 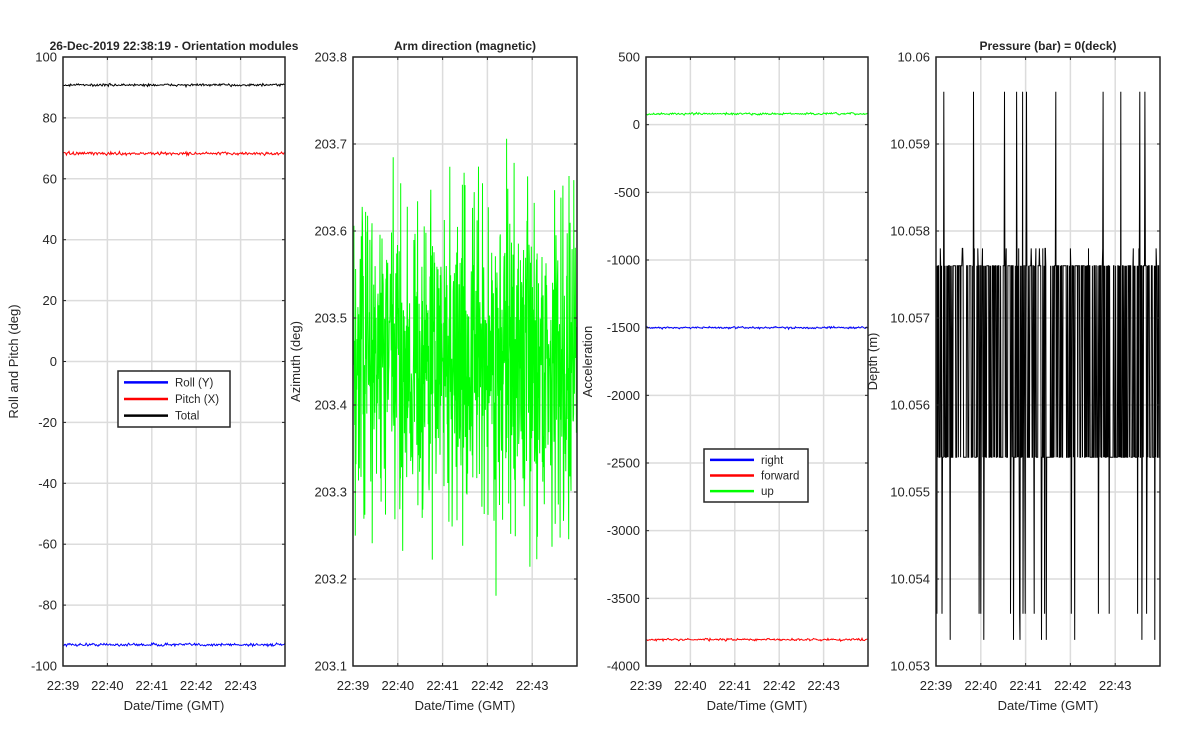 I want to click on y-tick-label: 100, so click(x=46, y=57).